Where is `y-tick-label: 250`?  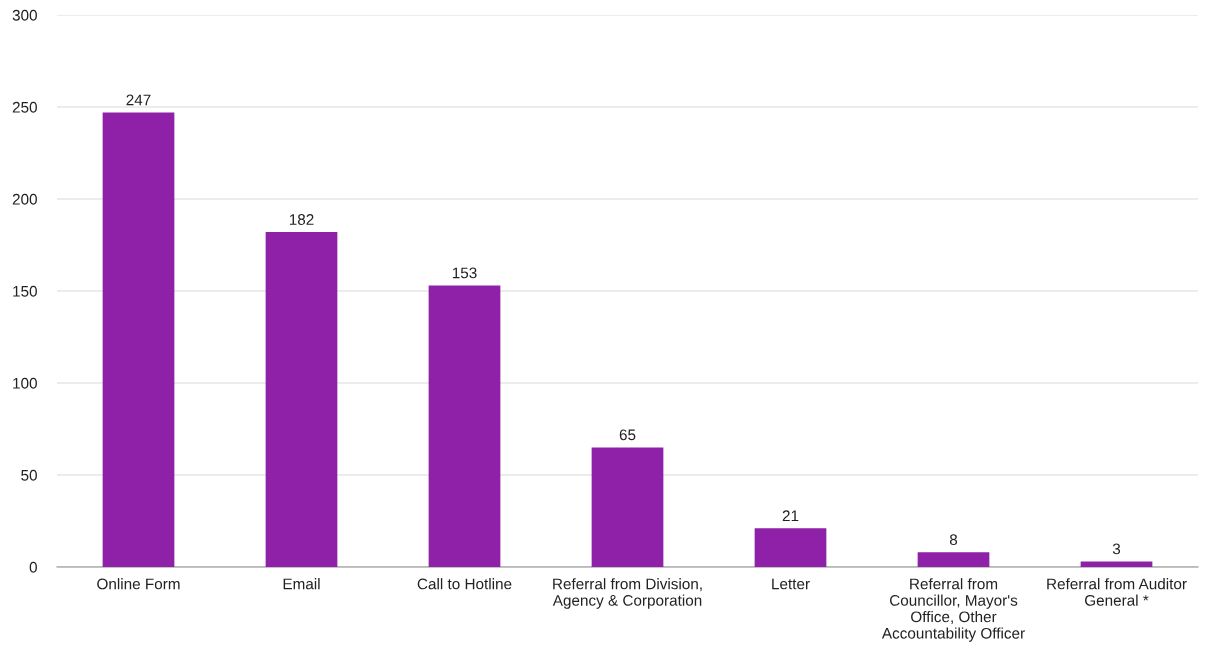
y-tick-label: 250 is located at coordinates (24, 107).